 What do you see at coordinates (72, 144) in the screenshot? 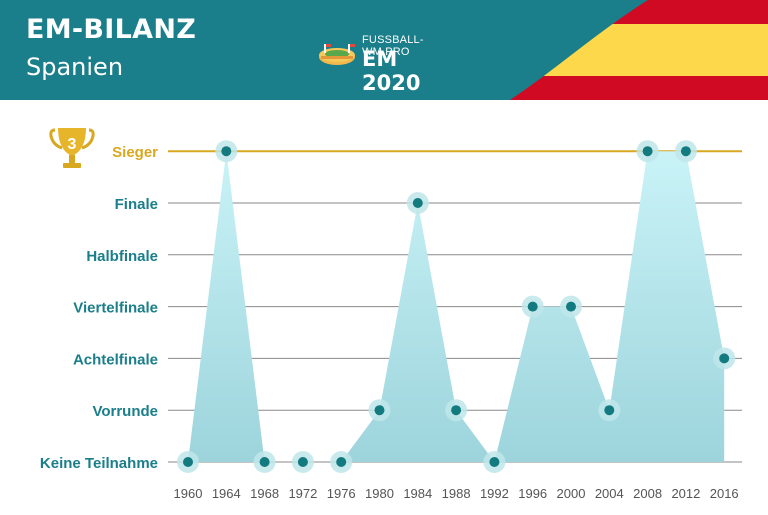
I see `trophy-count: 3` at bounding box center [72, 144].